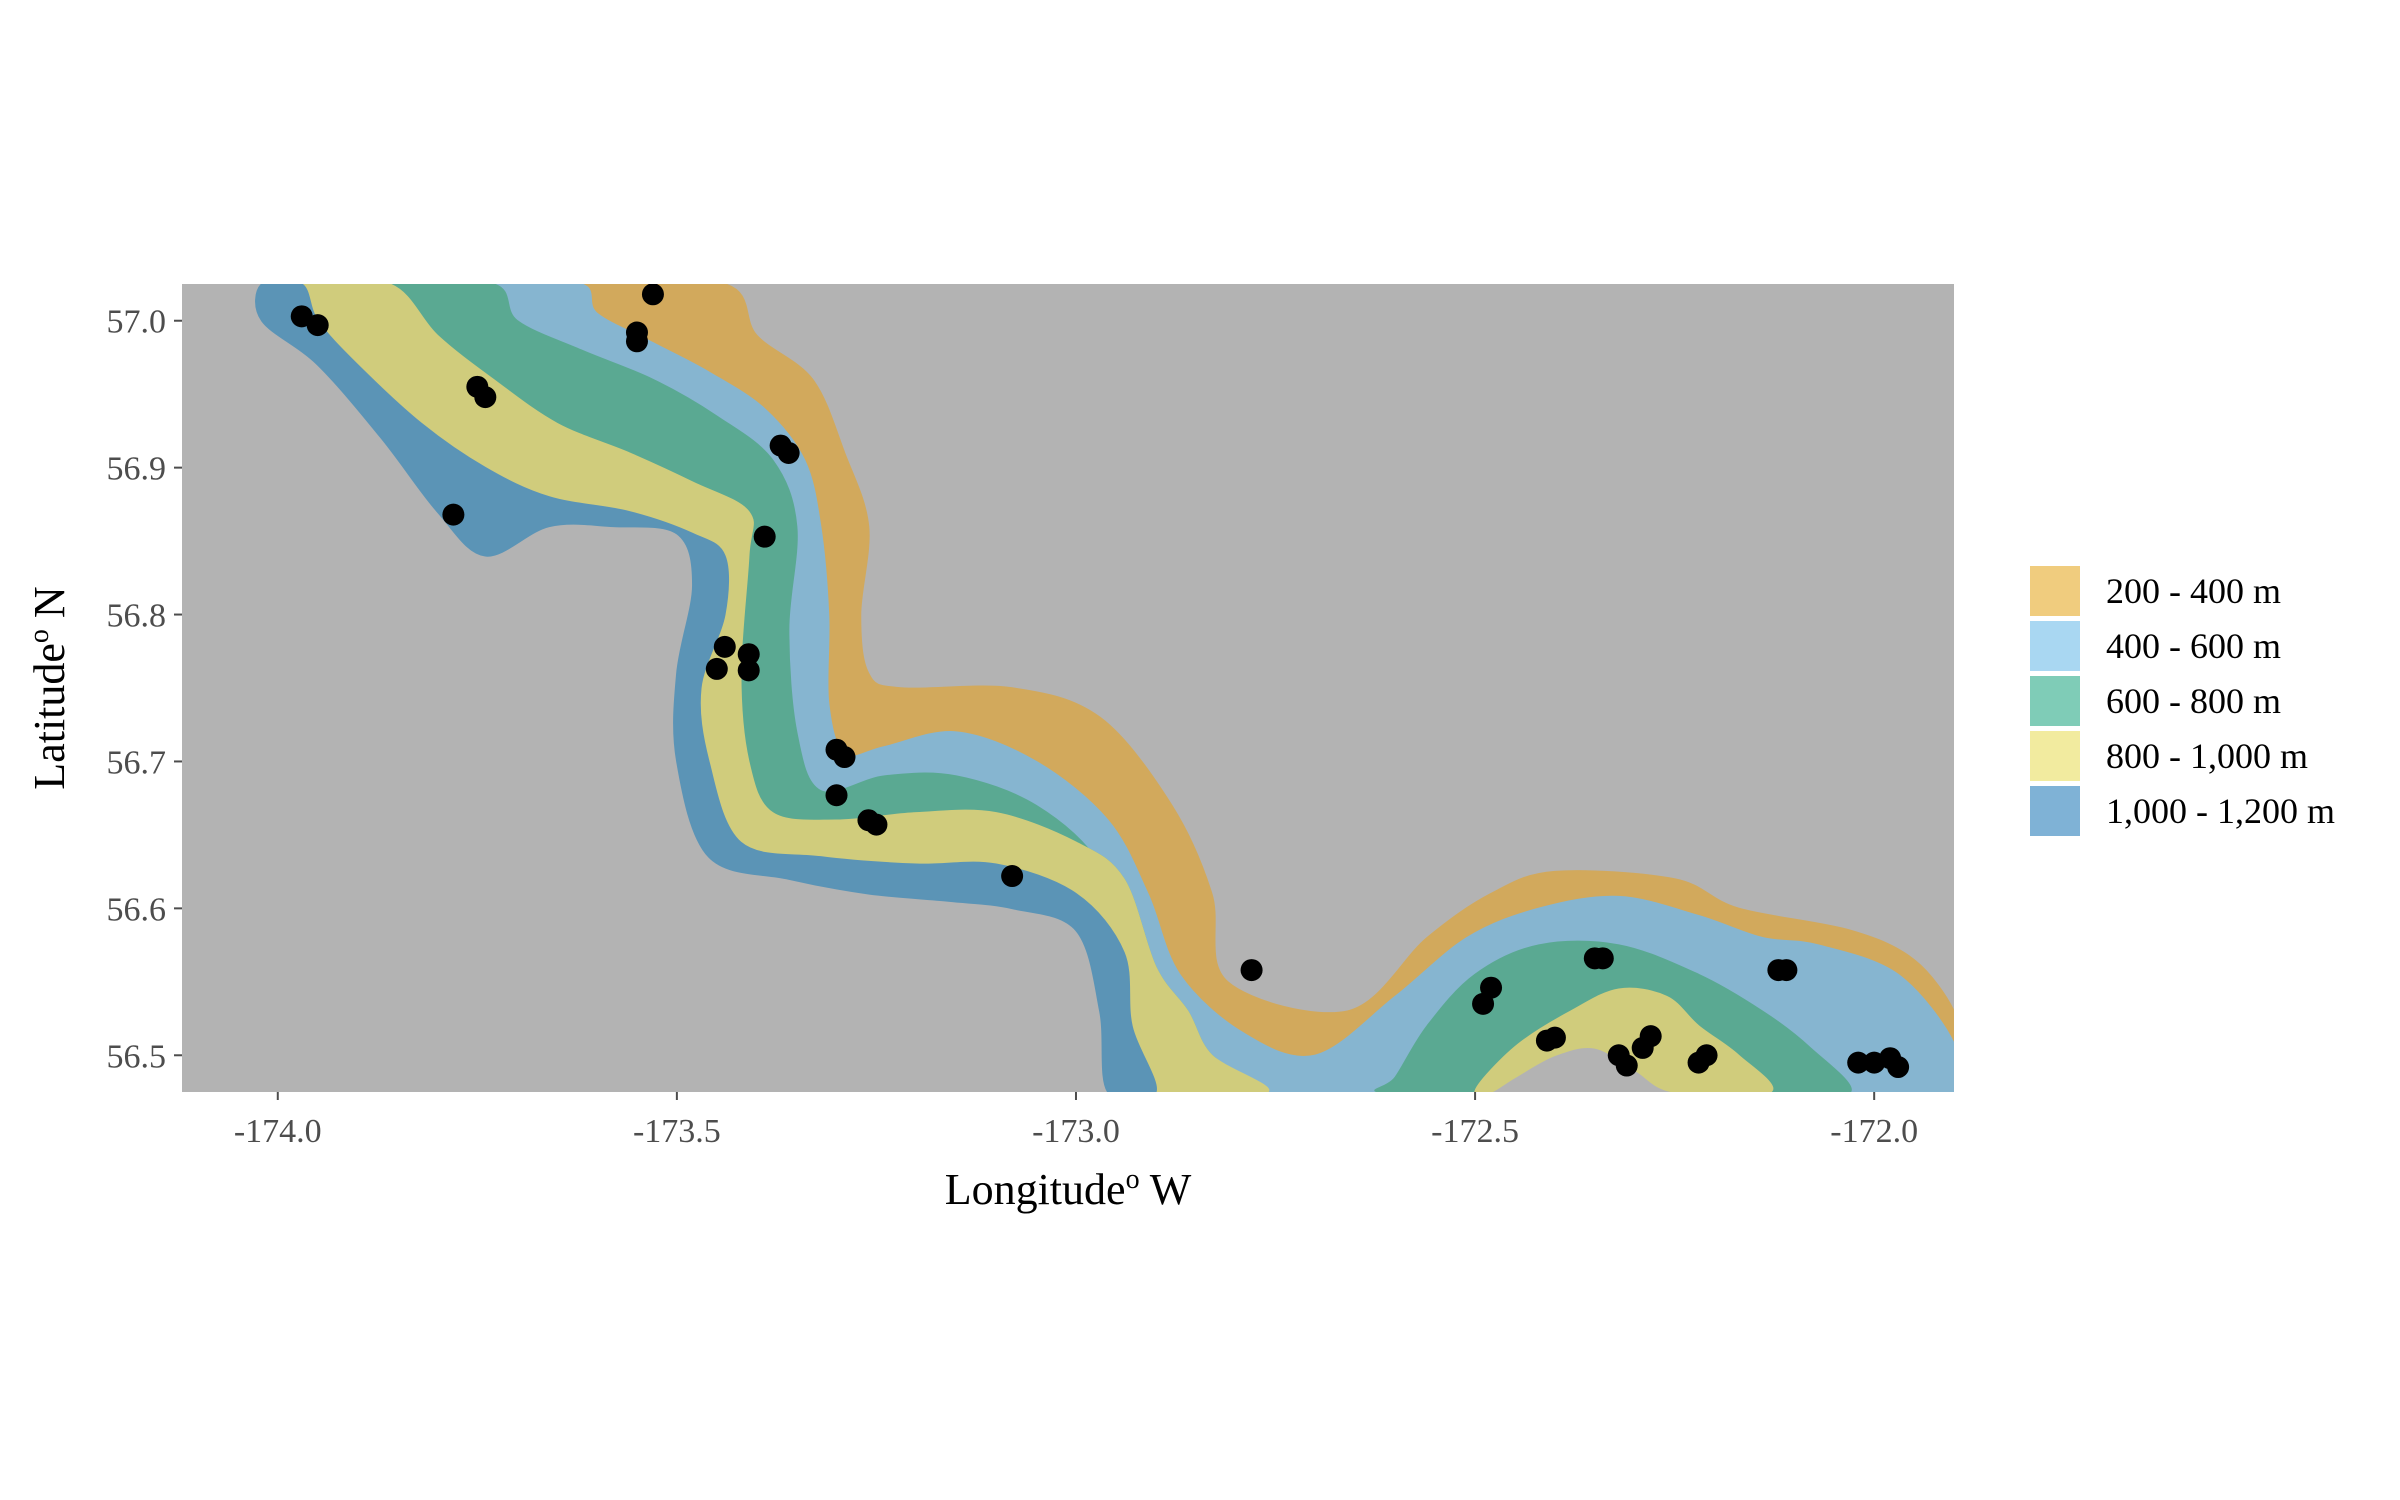 The width and height of the screenshot is (2400, 1500). I want to click on y-tick-label: 56.5, so click(137, 1056).